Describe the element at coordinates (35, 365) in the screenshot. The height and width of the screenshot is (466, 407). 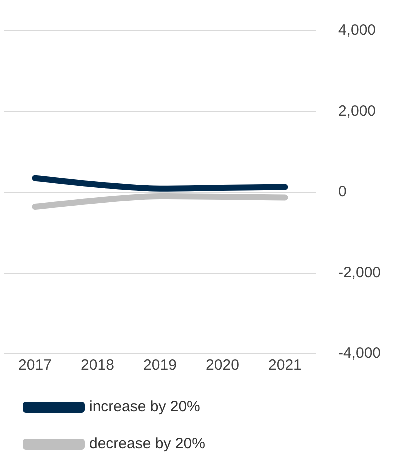
I see `x-tick-label: 2017` at that location.